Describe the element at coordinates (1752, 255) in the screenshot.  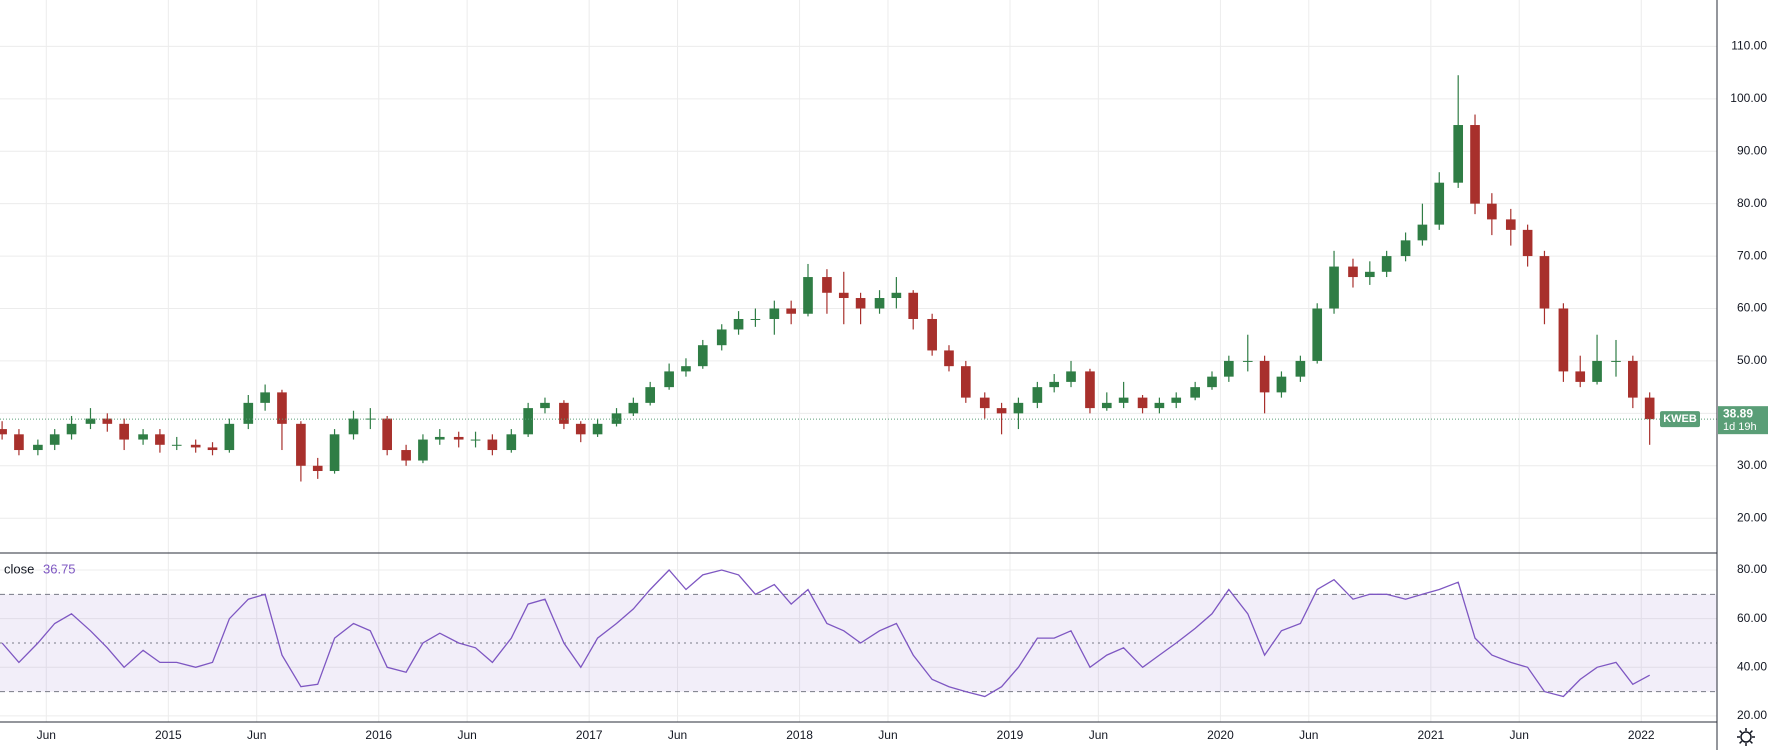
I see `y-tick-label: 70.00` at that location.